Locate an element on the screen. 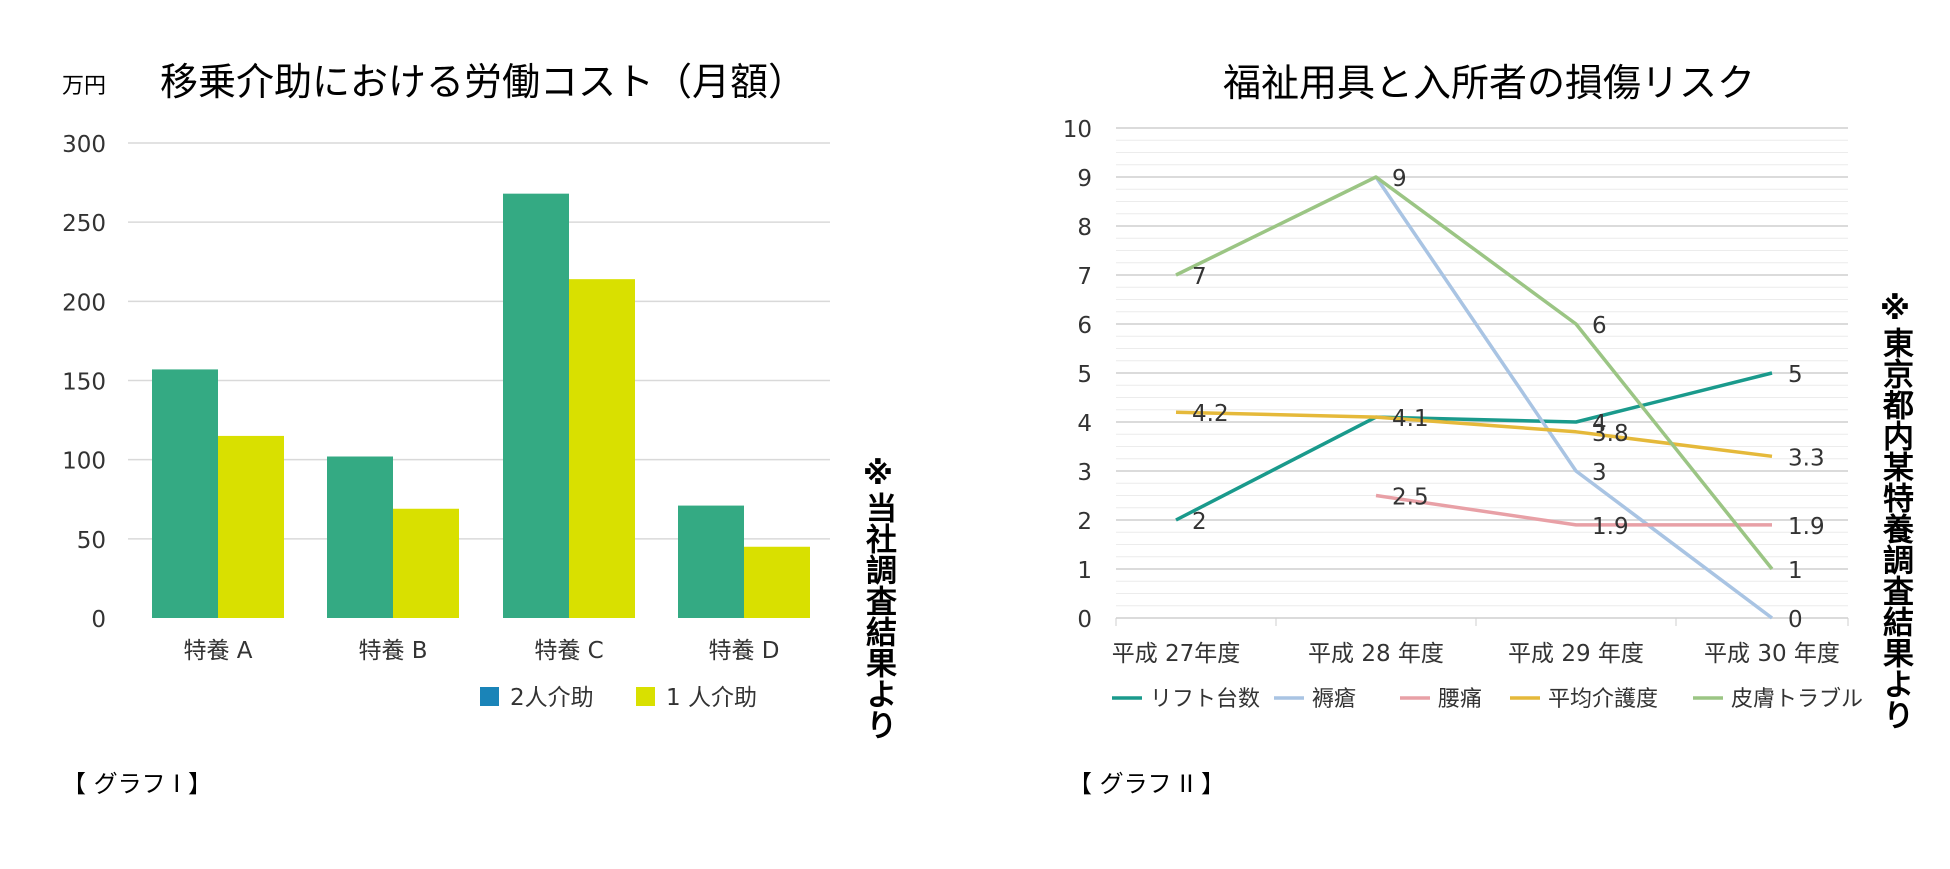 The width and height of the screenshot is (1950, 869). chart2-y-axis-ticks: 0 1 2 3 4 5 6 7 8 9 10 is located at coordinates (1077, 375).